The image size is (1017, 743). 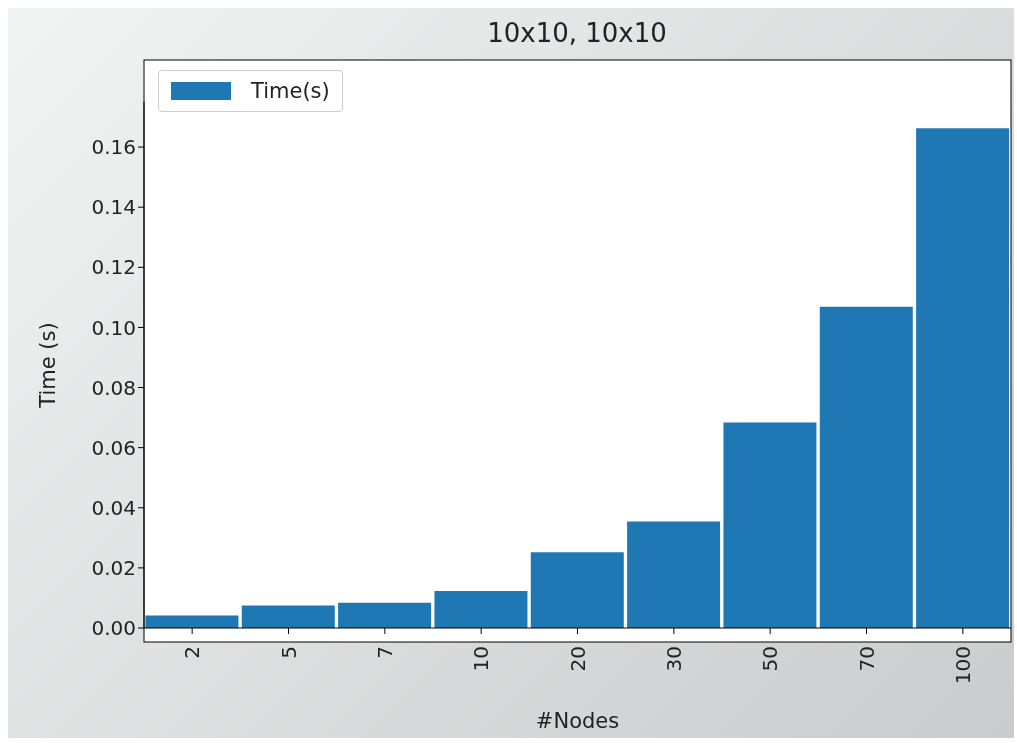 What do you see at coordinates (866, 659) in the screenshot?
I see `x-tick-label: 70` at bounding box center [866, 659].